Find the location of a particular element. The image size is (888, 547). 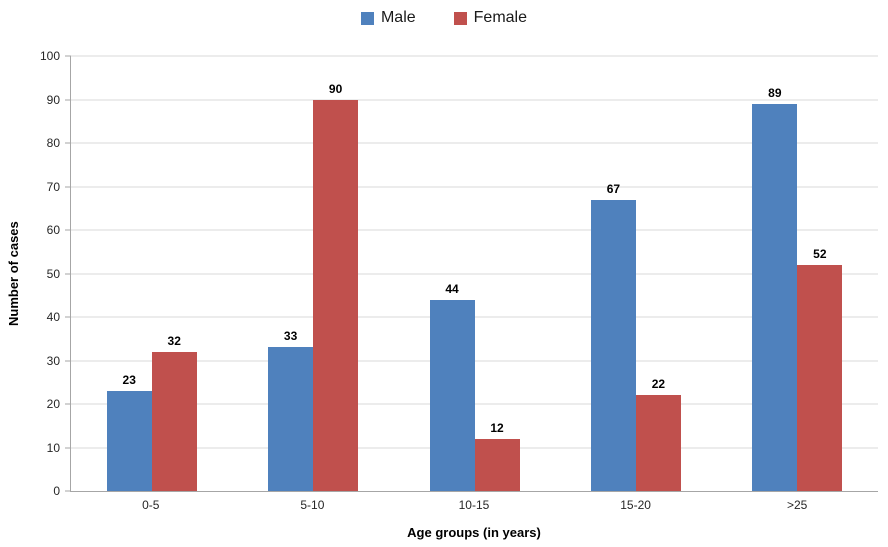

y-tick-label: 40 is located at coordinates (53, 317).